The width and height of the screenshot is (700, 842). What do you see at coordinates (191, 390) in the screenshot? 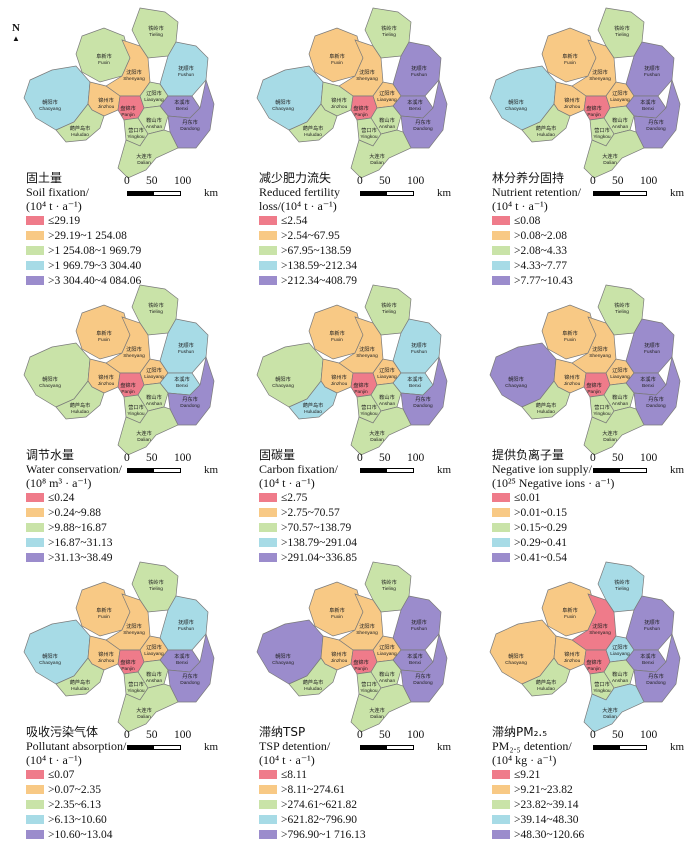
I see `region-dandong` at bounding box center [191, 390].